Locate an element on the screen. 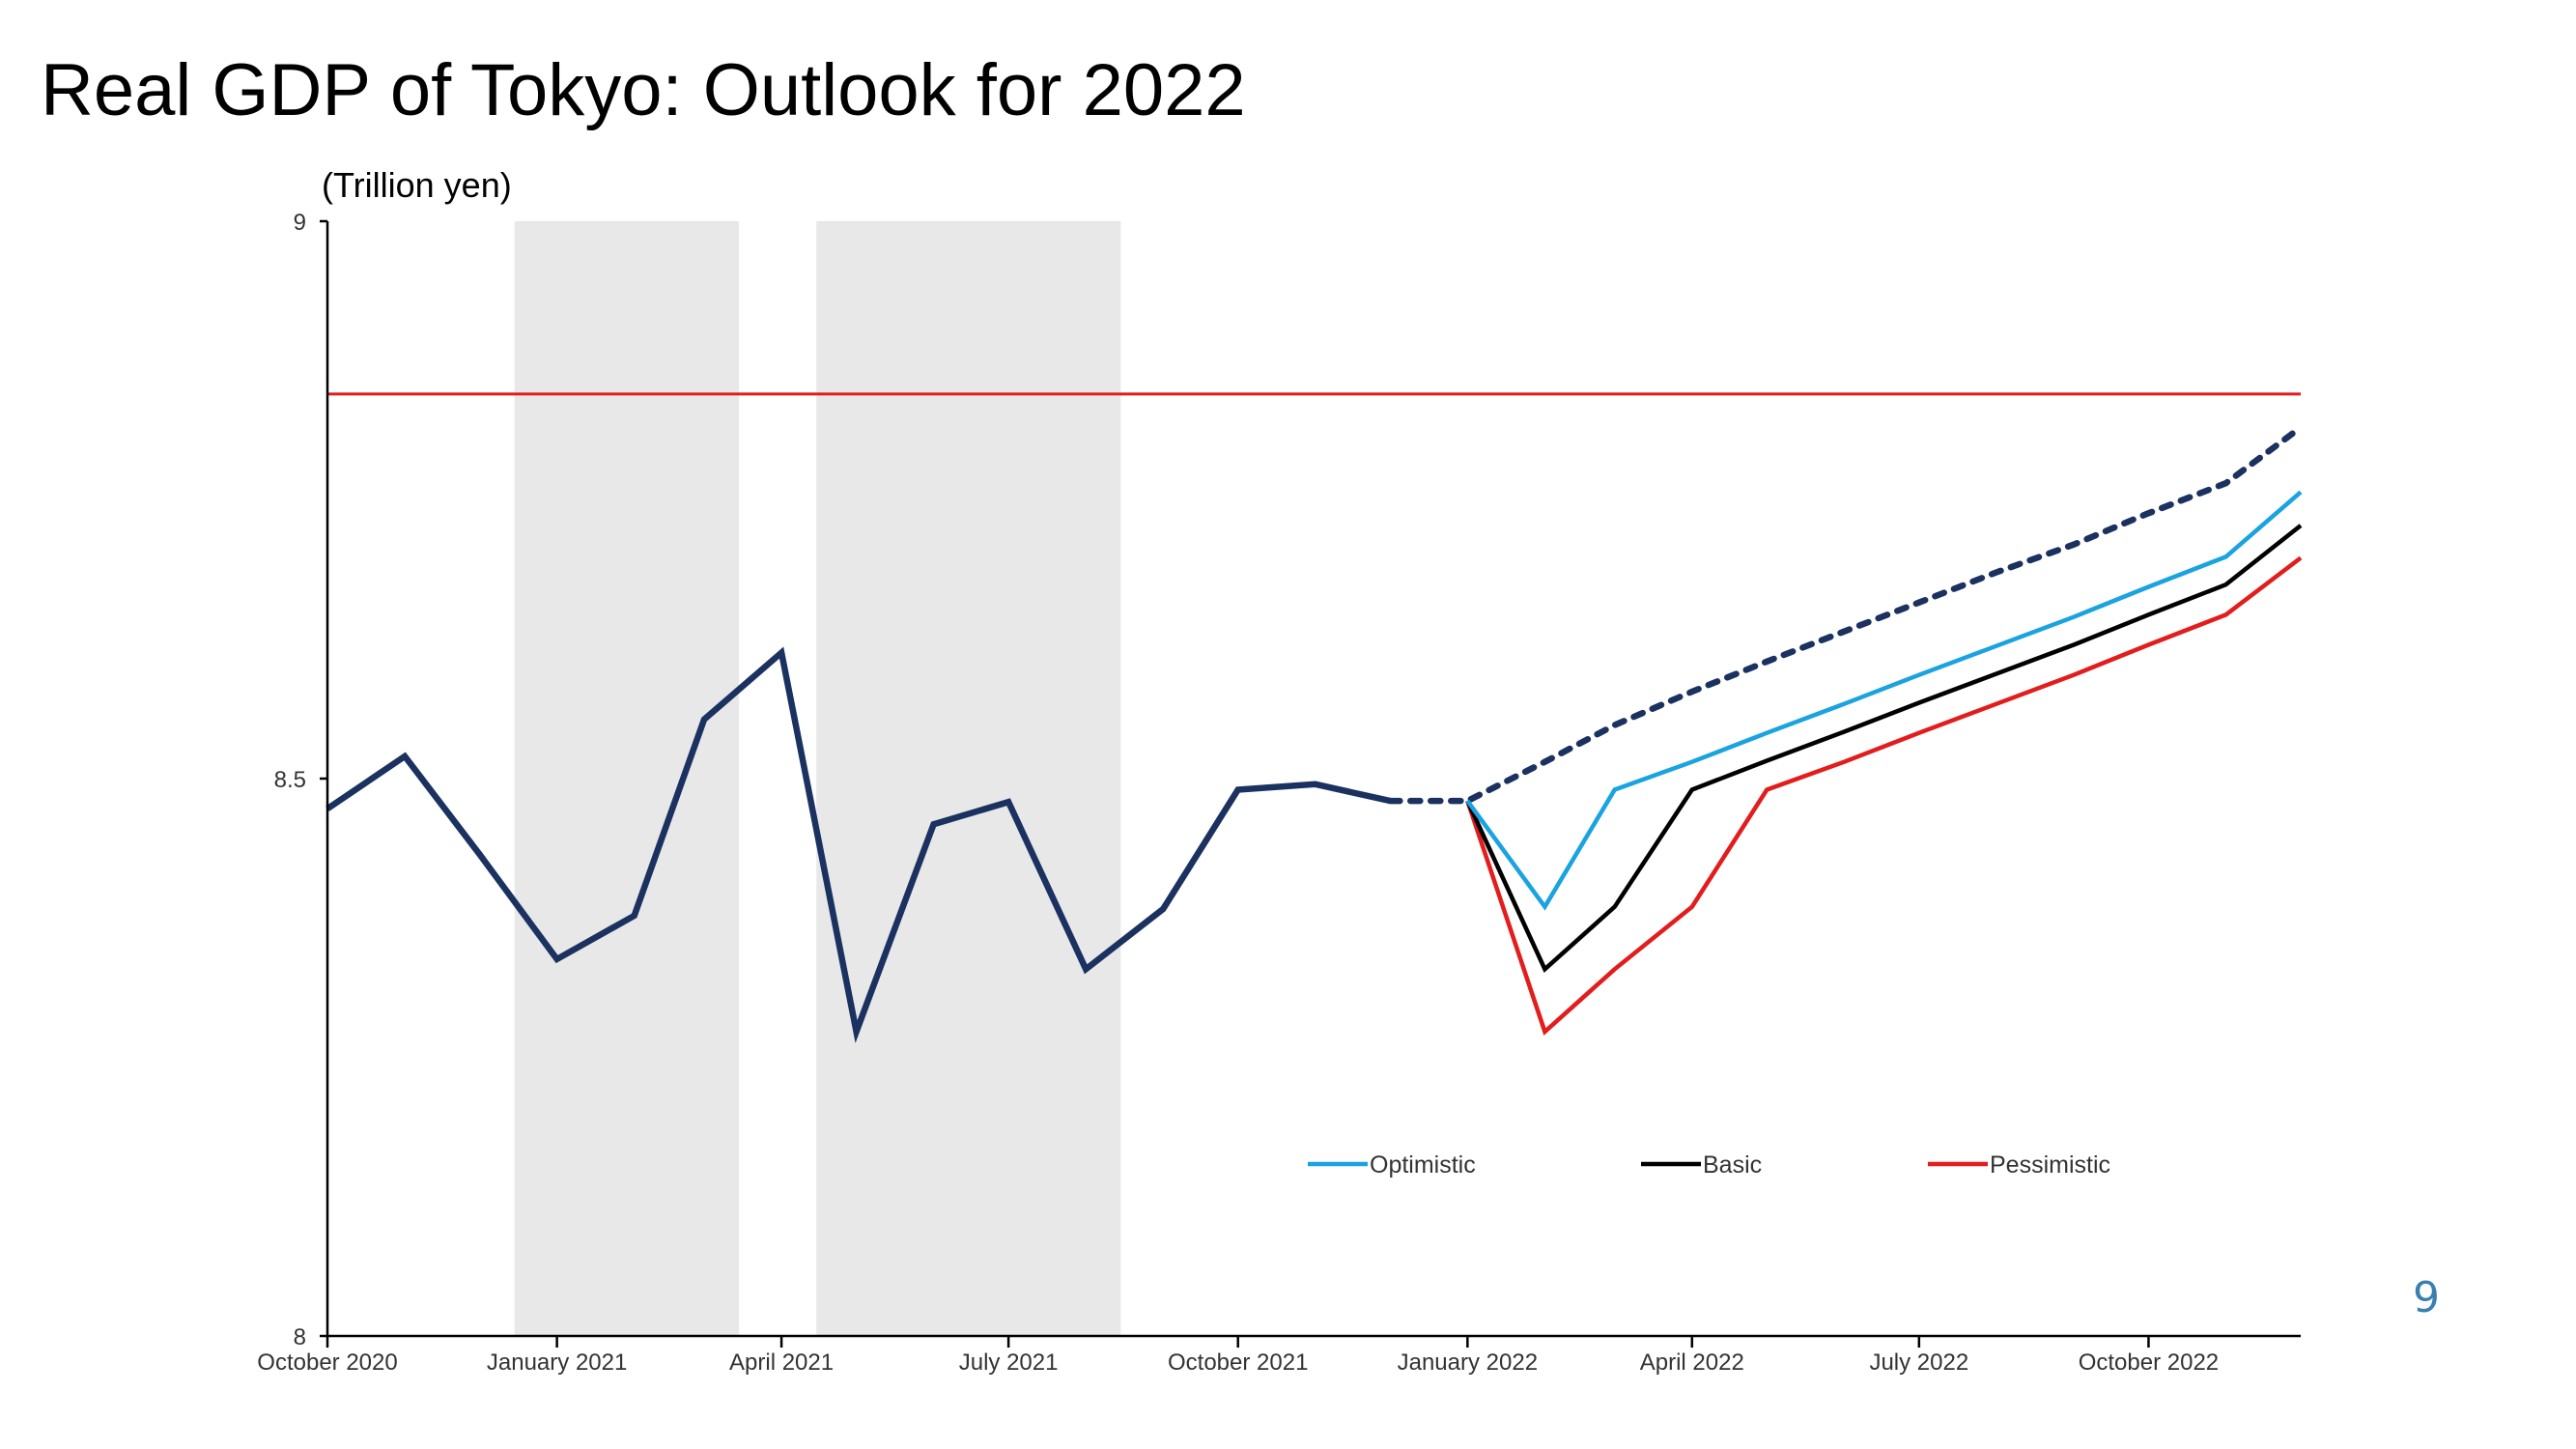 The image size is (2576, 1449). x-tick-label: April 2022 is located at coordinates (1692, 1363).